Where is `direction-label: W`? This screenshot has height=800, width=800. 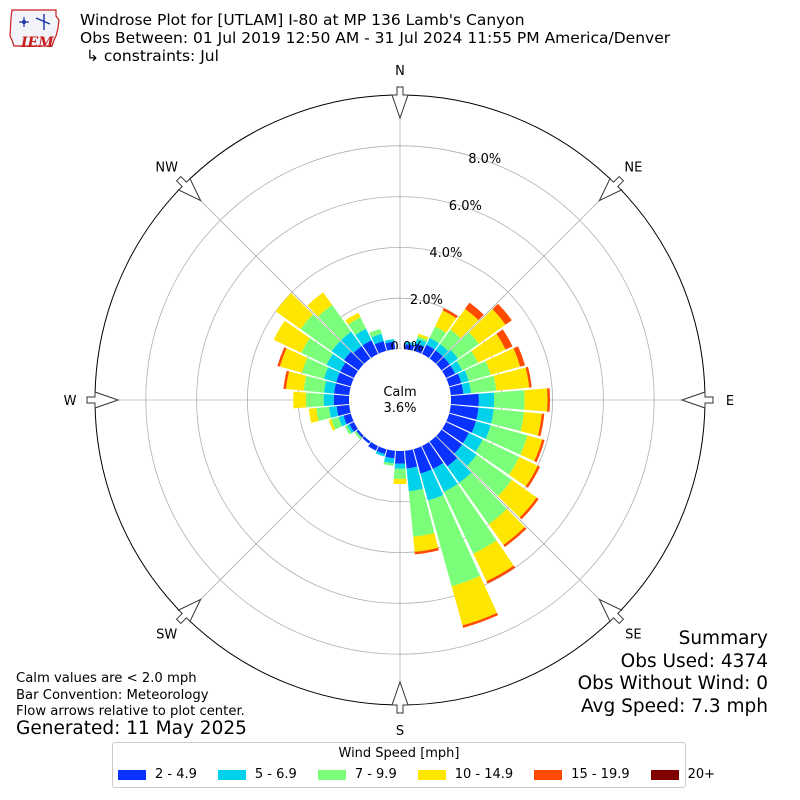
direction-label: W is located at coordinates (70, 401).